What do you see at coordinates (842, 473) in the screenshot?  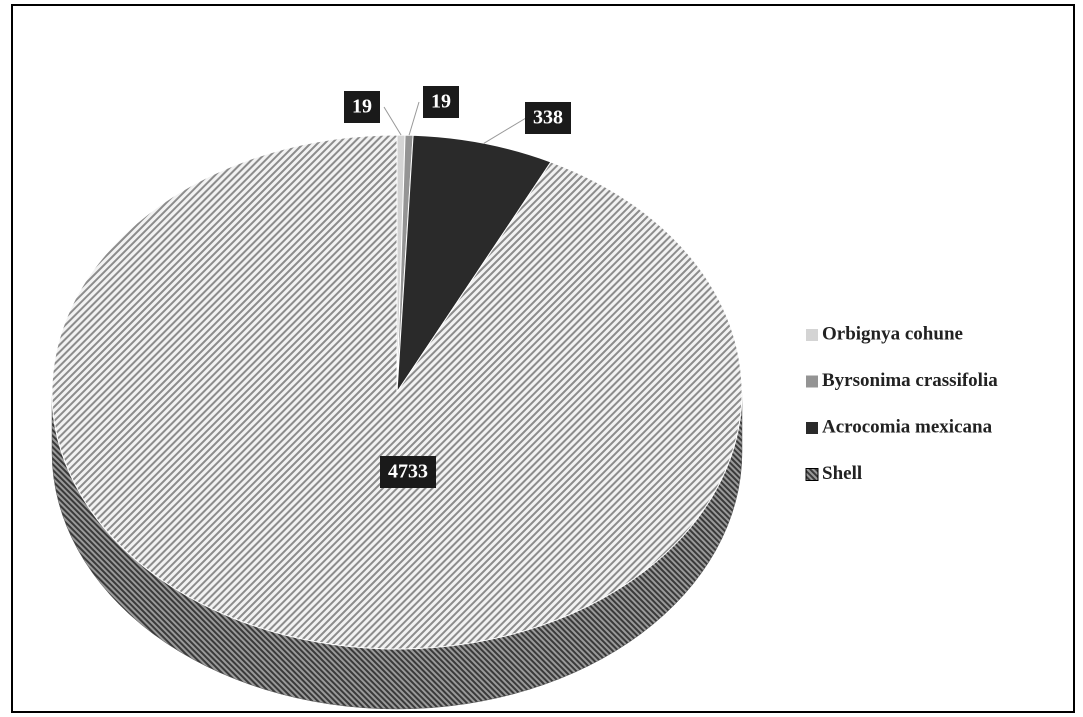 I see `legend-label: Shell` at bounding box center [842, 473].